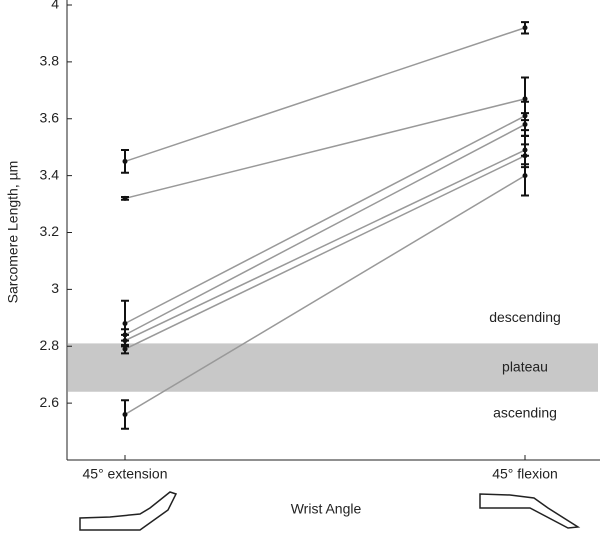 Image resolution: width=600 pixels, height=533 pixels. I want to click on x-tick-label: 45° extension, so click(125, 474).